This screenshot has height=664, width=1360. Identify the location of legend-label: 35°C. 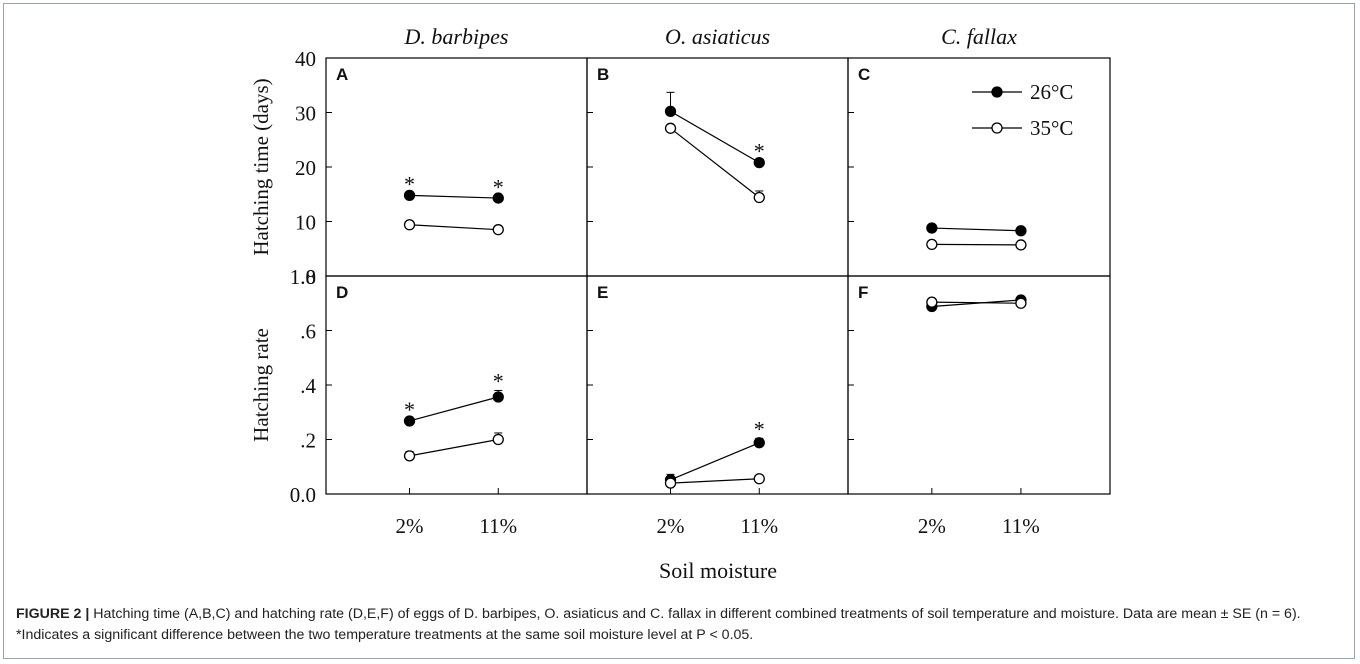
(1051, 128).